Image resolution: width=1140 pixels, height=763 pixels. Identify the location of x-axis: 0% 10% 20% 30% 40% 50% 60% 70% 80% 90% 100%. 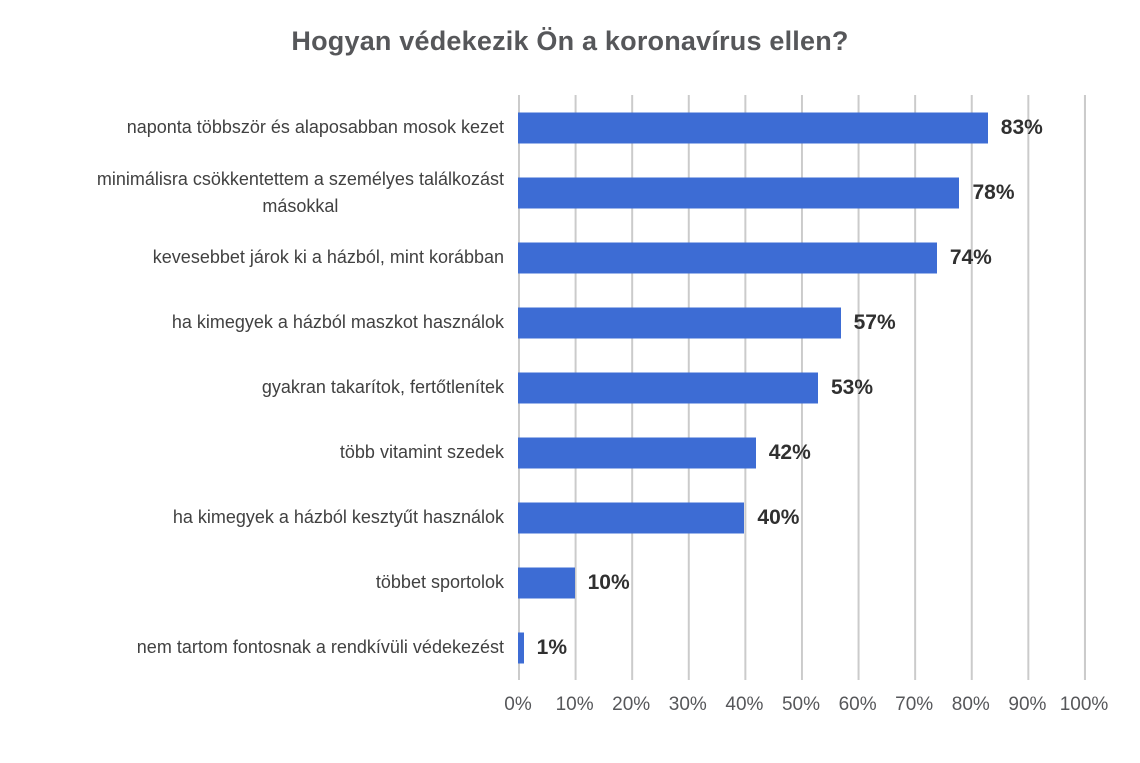
(806, 708).